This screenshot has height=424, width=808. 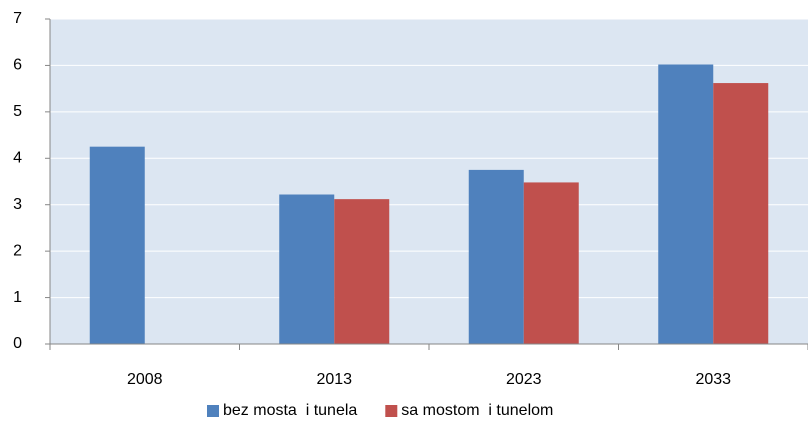 What do you see at coordinates (17, 158) in the screenshot?
I see `y-tick-label: 4` at bounding box center [17, 158].